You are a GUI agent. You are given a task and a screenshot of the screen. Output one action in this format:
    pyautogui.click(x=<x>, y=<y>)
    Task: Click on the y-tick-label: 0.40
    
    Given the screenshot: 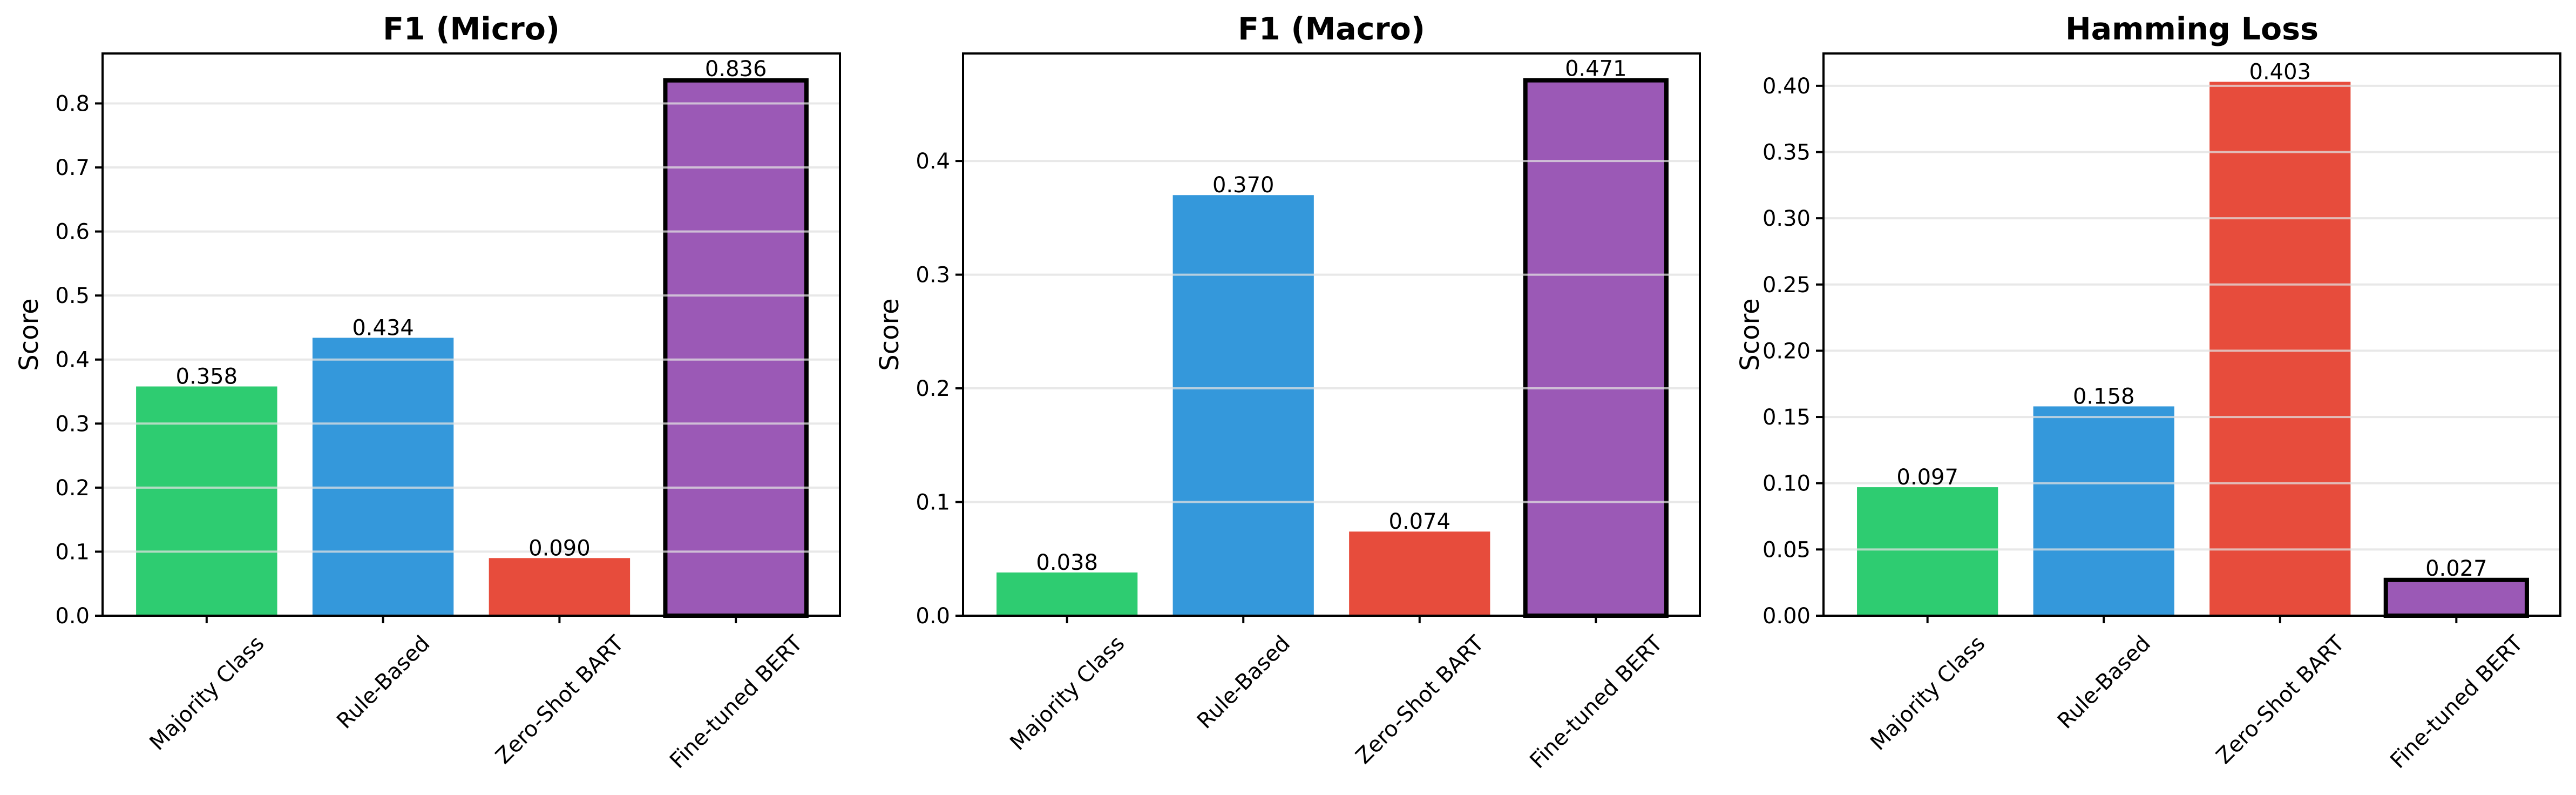 What is the action you would take?
    pyautogui.click(x=1786, y=87)
    